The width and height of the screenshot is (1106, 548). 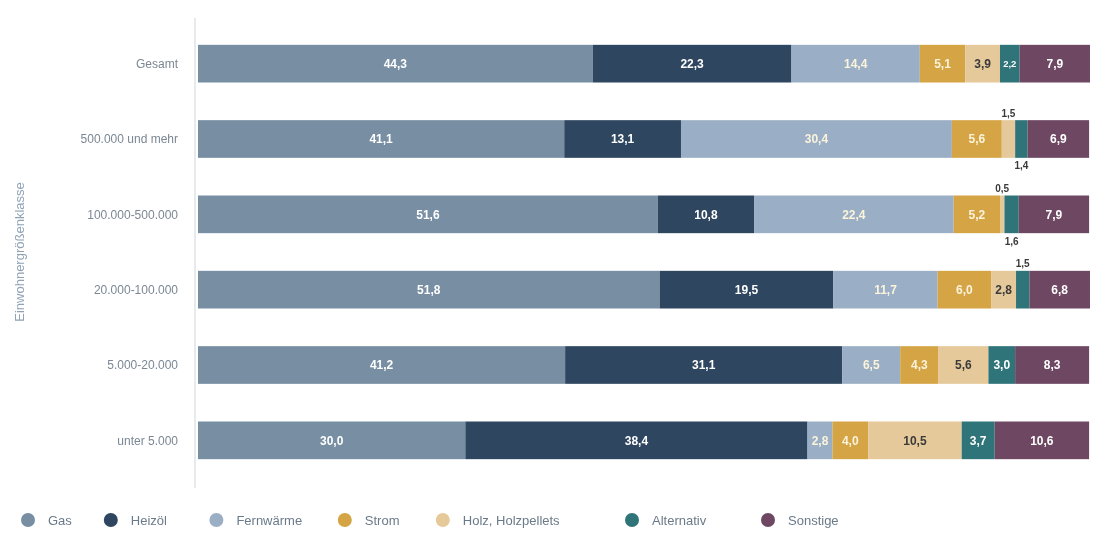 I want to click on y-tick-label: Gesamt, so click(x=157, y=63).